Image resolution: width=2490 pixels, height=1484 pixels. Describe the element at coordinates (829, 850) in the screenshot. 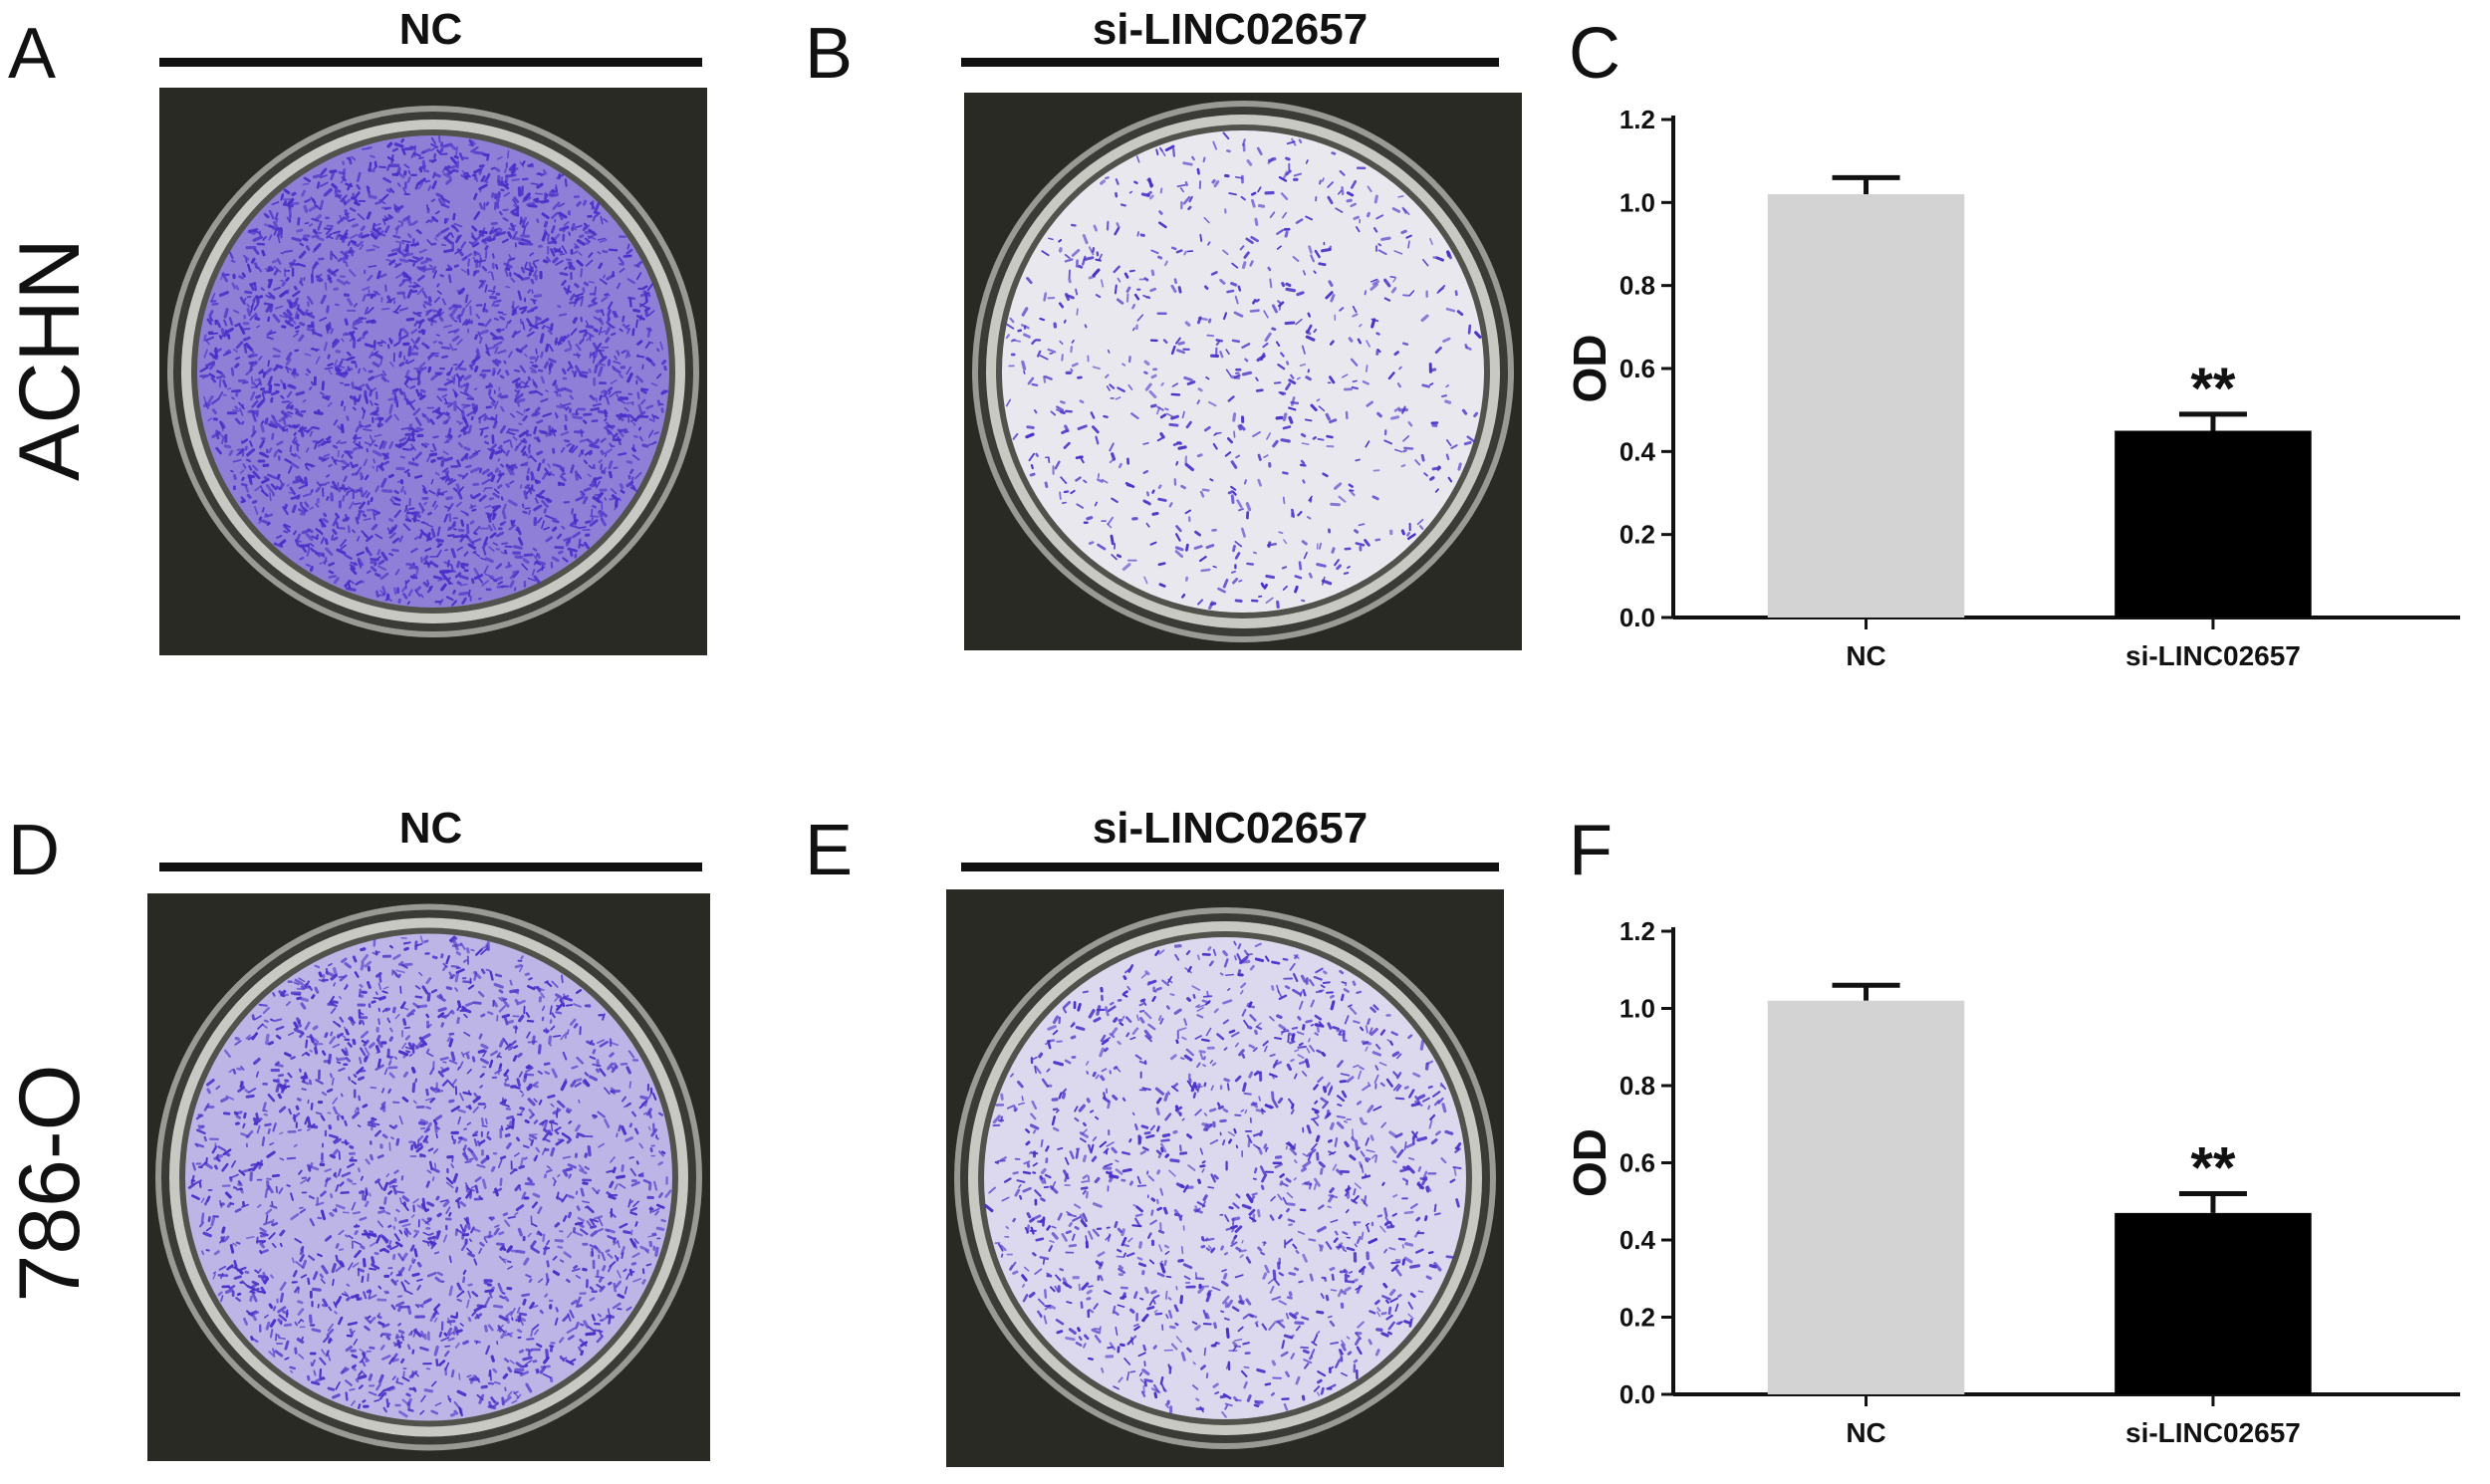

I see `panel-letter-e: E` at that location.